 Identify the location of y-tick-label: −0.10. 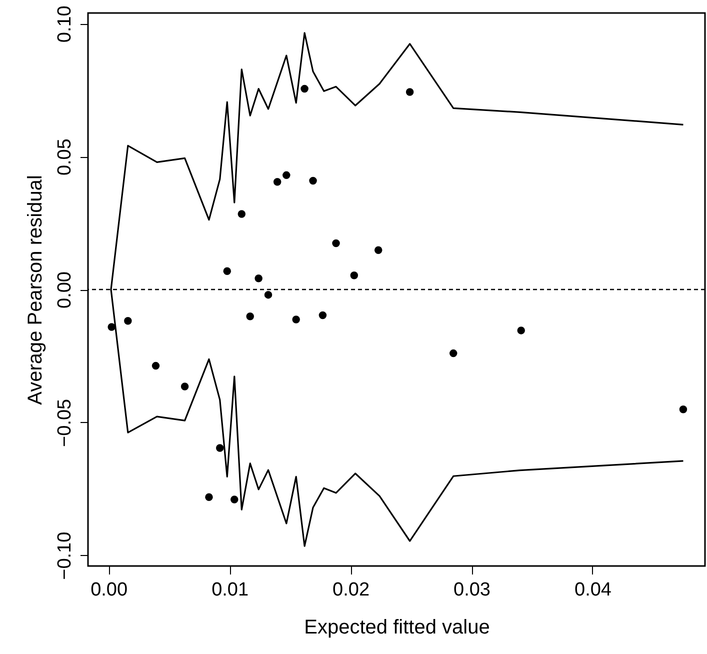
(65, 556).